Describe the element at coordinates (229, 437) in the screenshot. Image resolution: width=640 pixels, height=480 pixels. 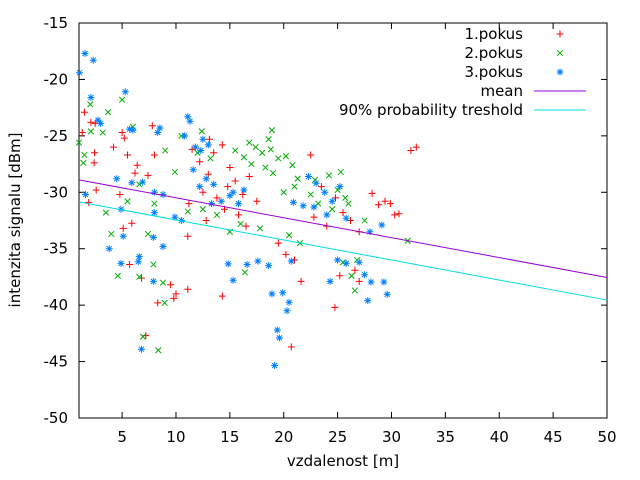
I see `x-tick-label: 15` at that location.